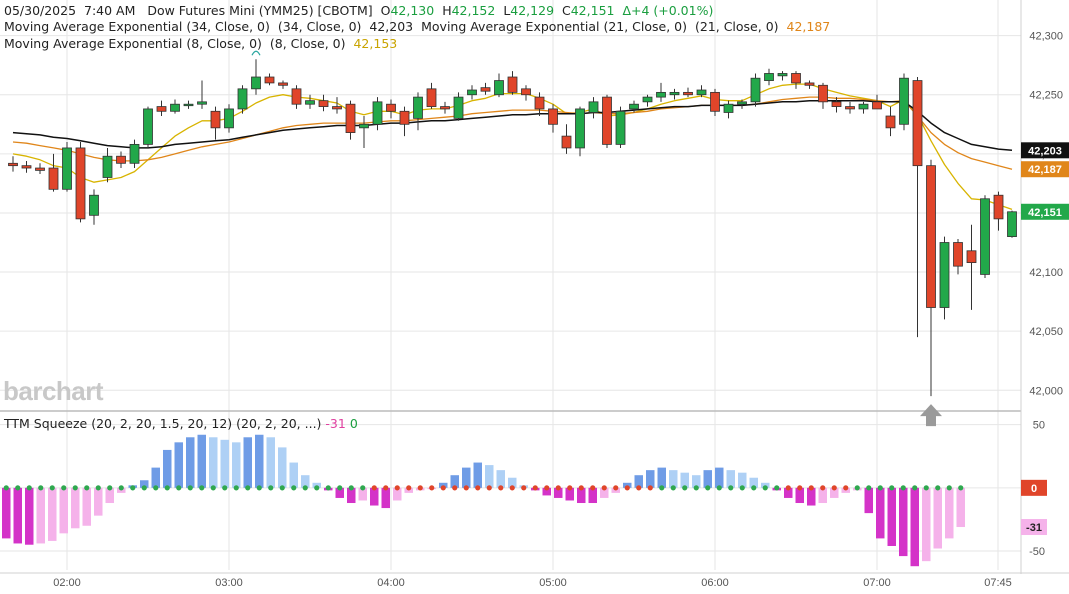 Image resolution: width=1069 pixels, height=594 pixels. What do you see at coordinates (133, 43) in the screenshot?
I see `ema8-name: Moving Average Exponential (8, Close, 0)` at bounding box center [133, 43].